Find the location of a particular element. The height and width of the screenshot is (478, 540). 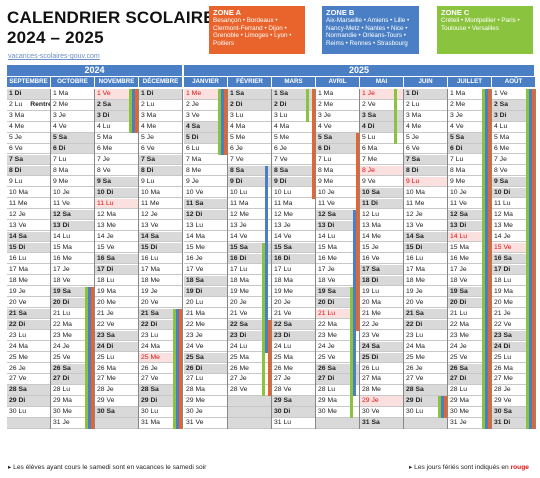

month-header: JUILLET is located at coordinates (469, 82).